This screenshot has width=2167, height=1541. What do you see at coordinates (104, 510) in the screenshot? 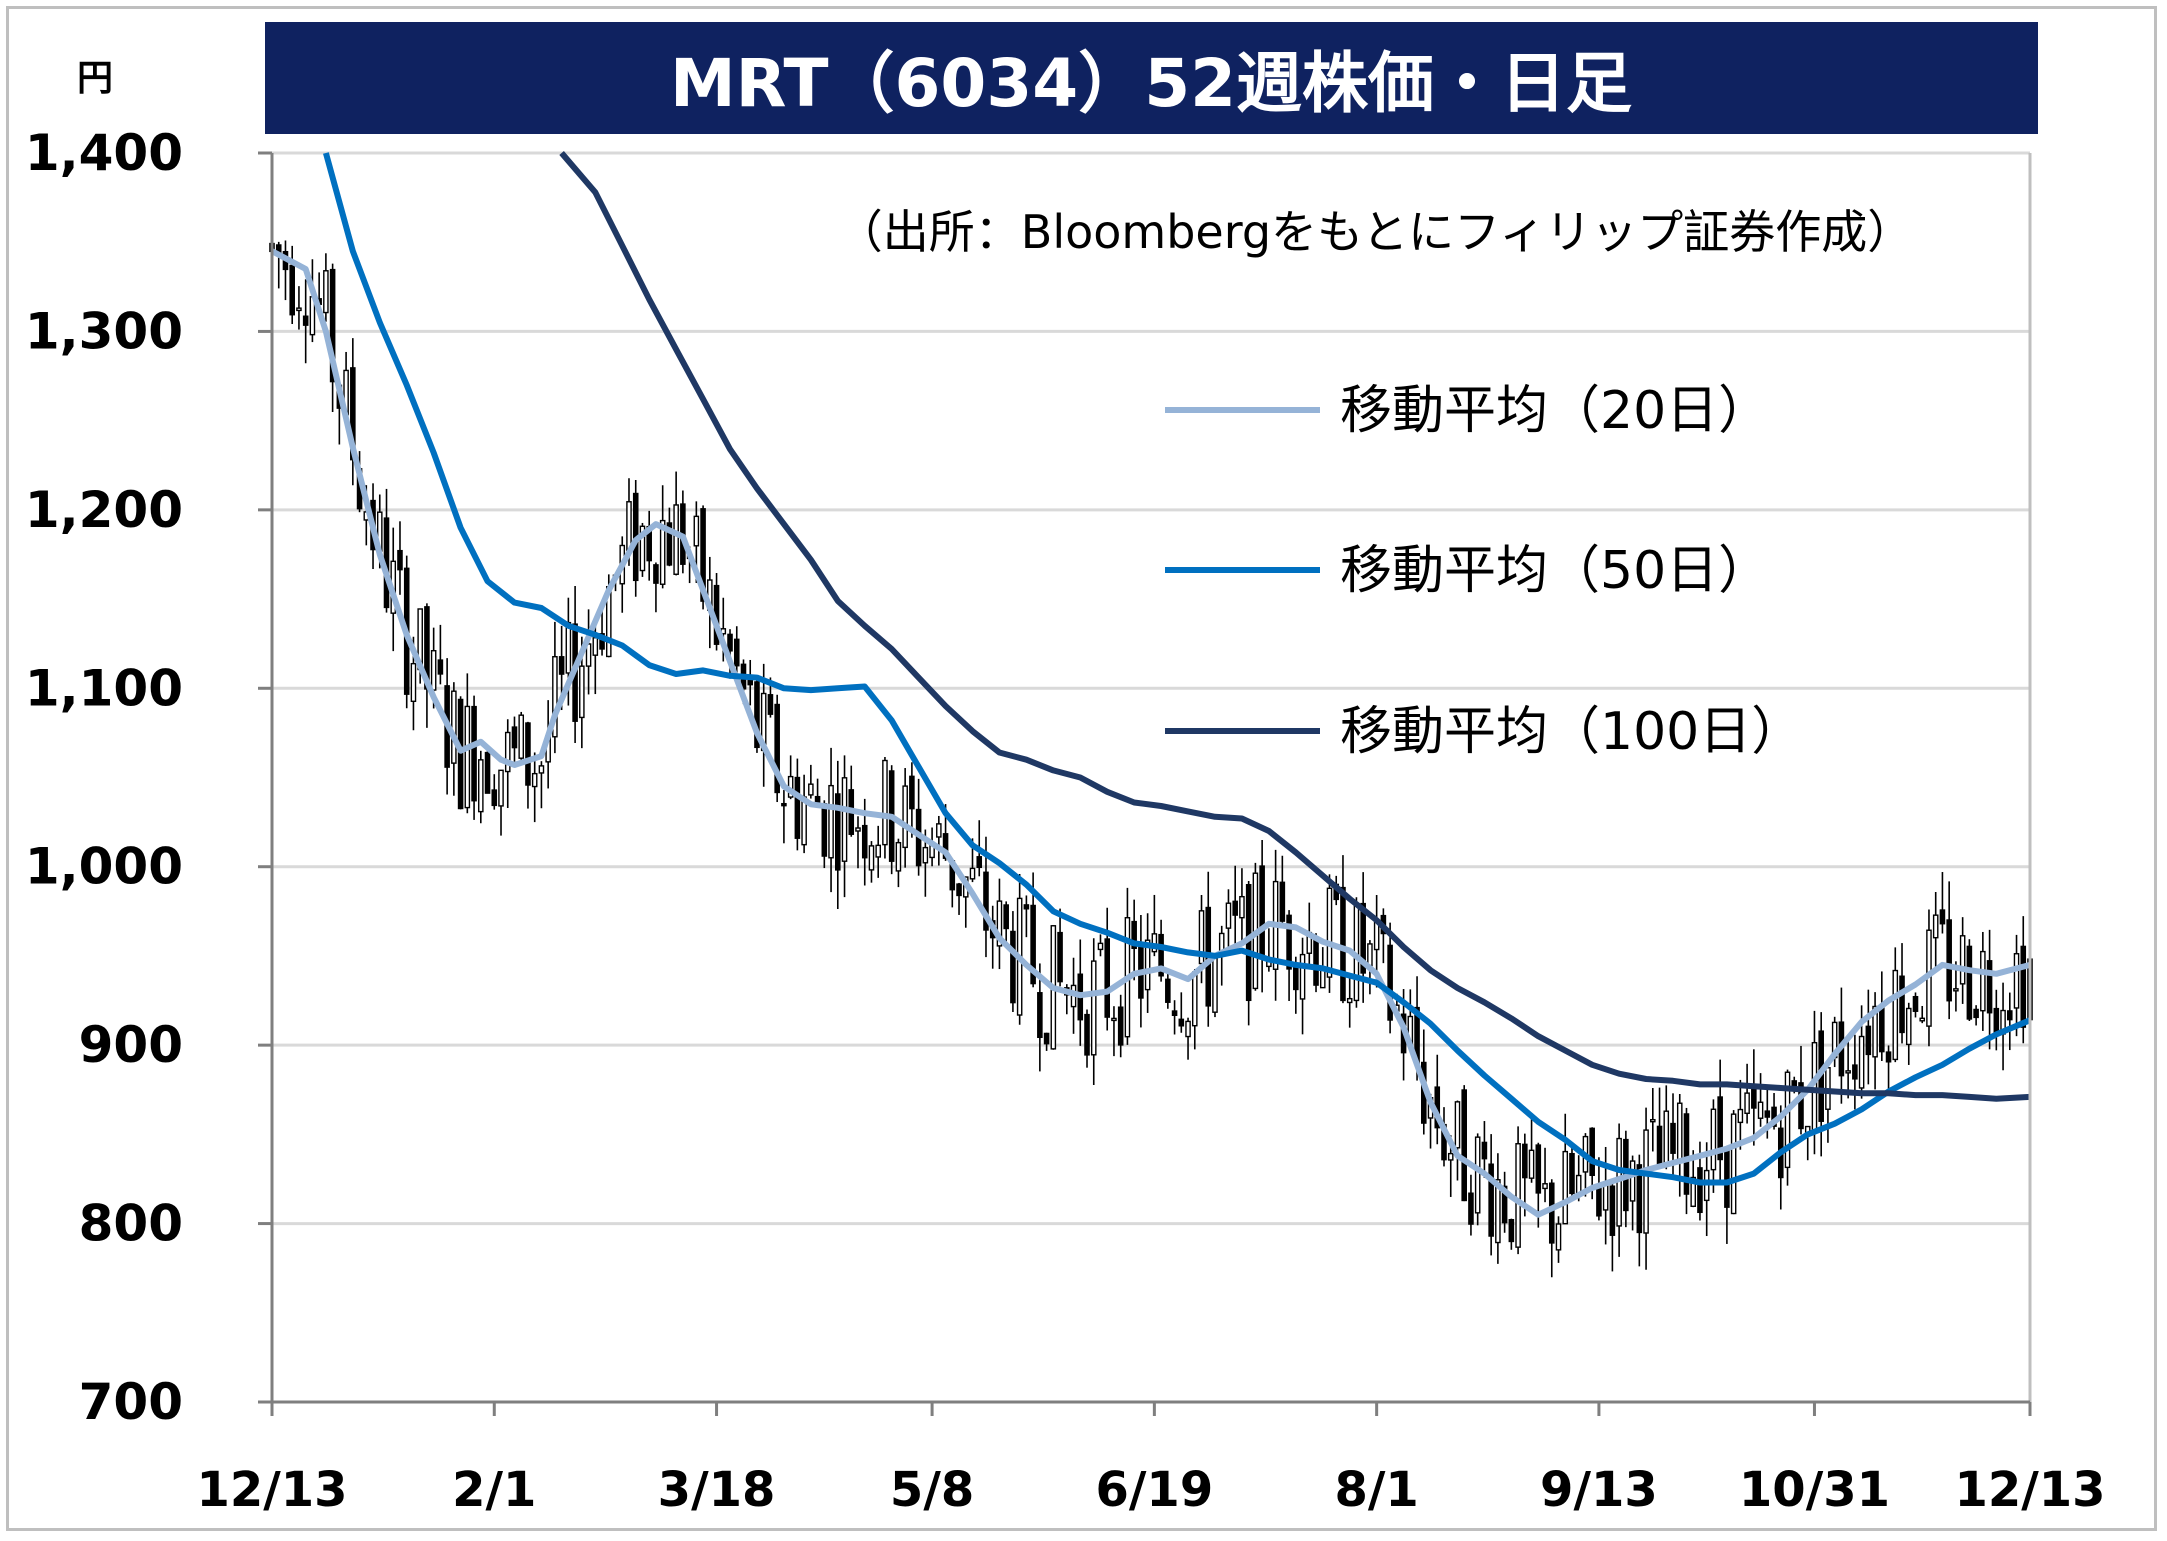
I see `y-tick-label: 1,200` at bounding box center [104, 510].